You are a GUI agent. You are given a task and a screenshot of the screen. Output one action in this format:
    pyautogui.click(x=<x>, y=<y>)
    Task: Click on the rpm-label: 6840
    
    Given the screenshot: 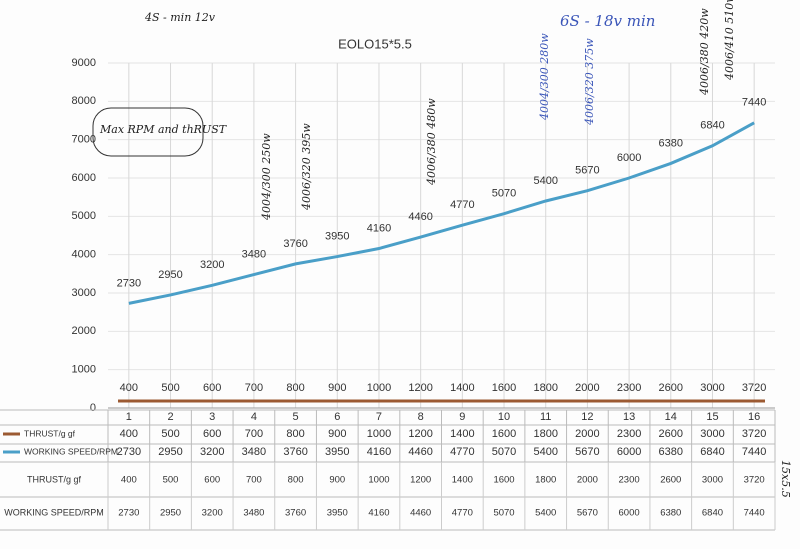 What is the action you would take?
    pyautogui.click(x=712, y=126)
    